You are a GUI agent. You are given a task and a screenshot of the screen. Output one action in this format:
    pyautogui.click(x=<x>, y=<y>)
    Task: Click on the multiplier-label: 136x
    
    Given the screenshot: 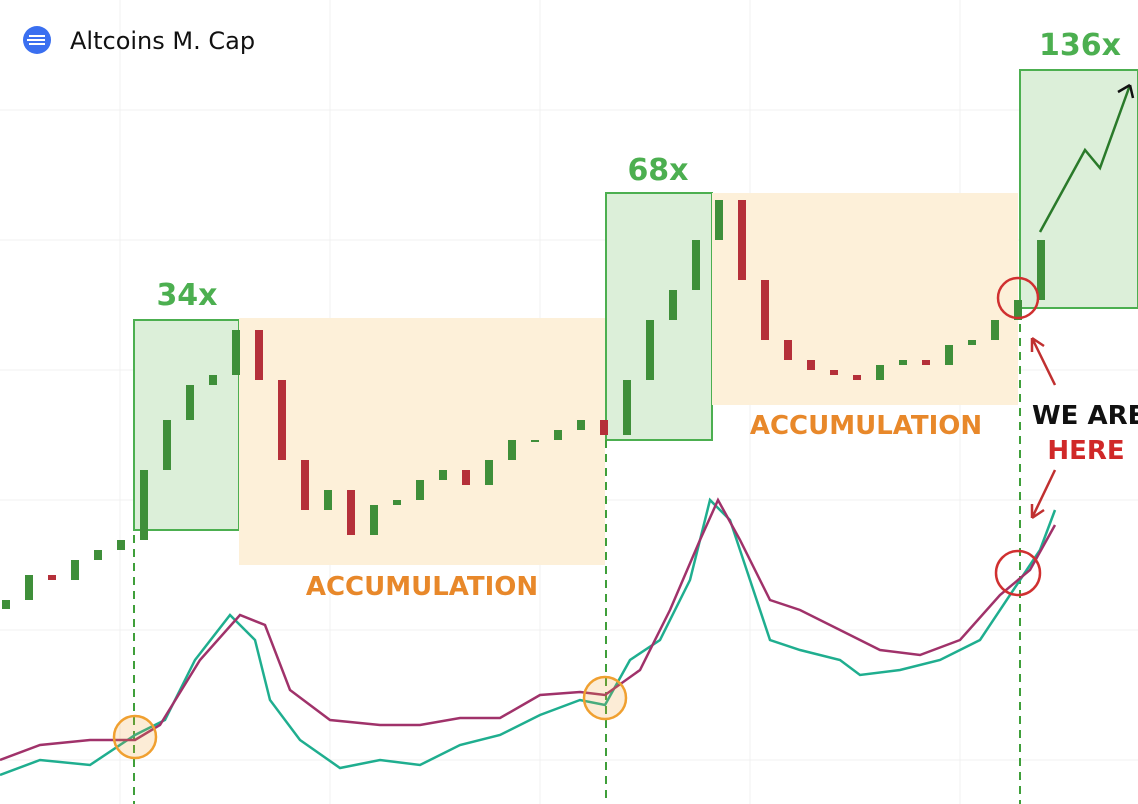 What is the action you would take?
    pyautogui.click(x=1080, y=45)
    